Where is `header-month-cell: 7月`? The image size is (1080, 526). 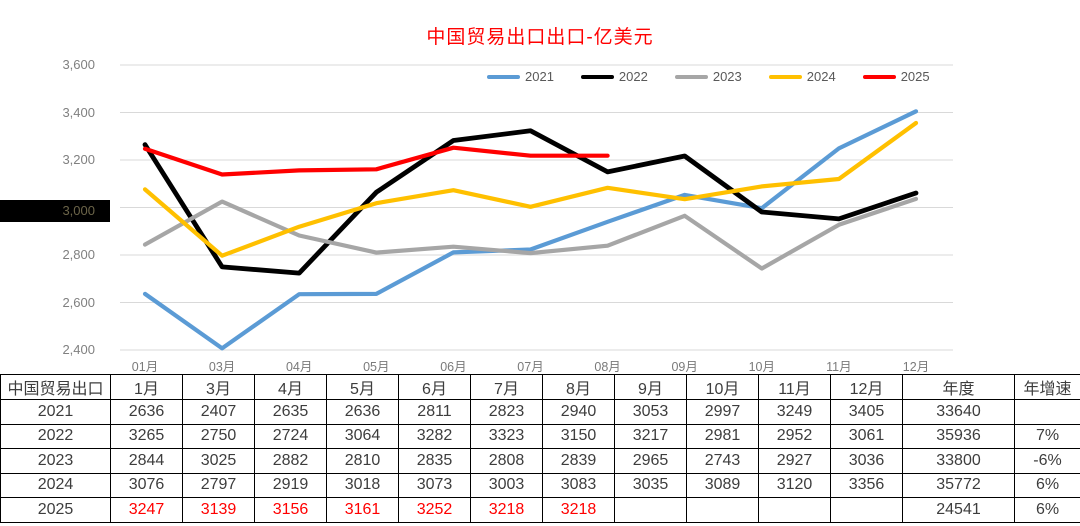 header-month-cell: 7月 is located at coordinates (506, 387).